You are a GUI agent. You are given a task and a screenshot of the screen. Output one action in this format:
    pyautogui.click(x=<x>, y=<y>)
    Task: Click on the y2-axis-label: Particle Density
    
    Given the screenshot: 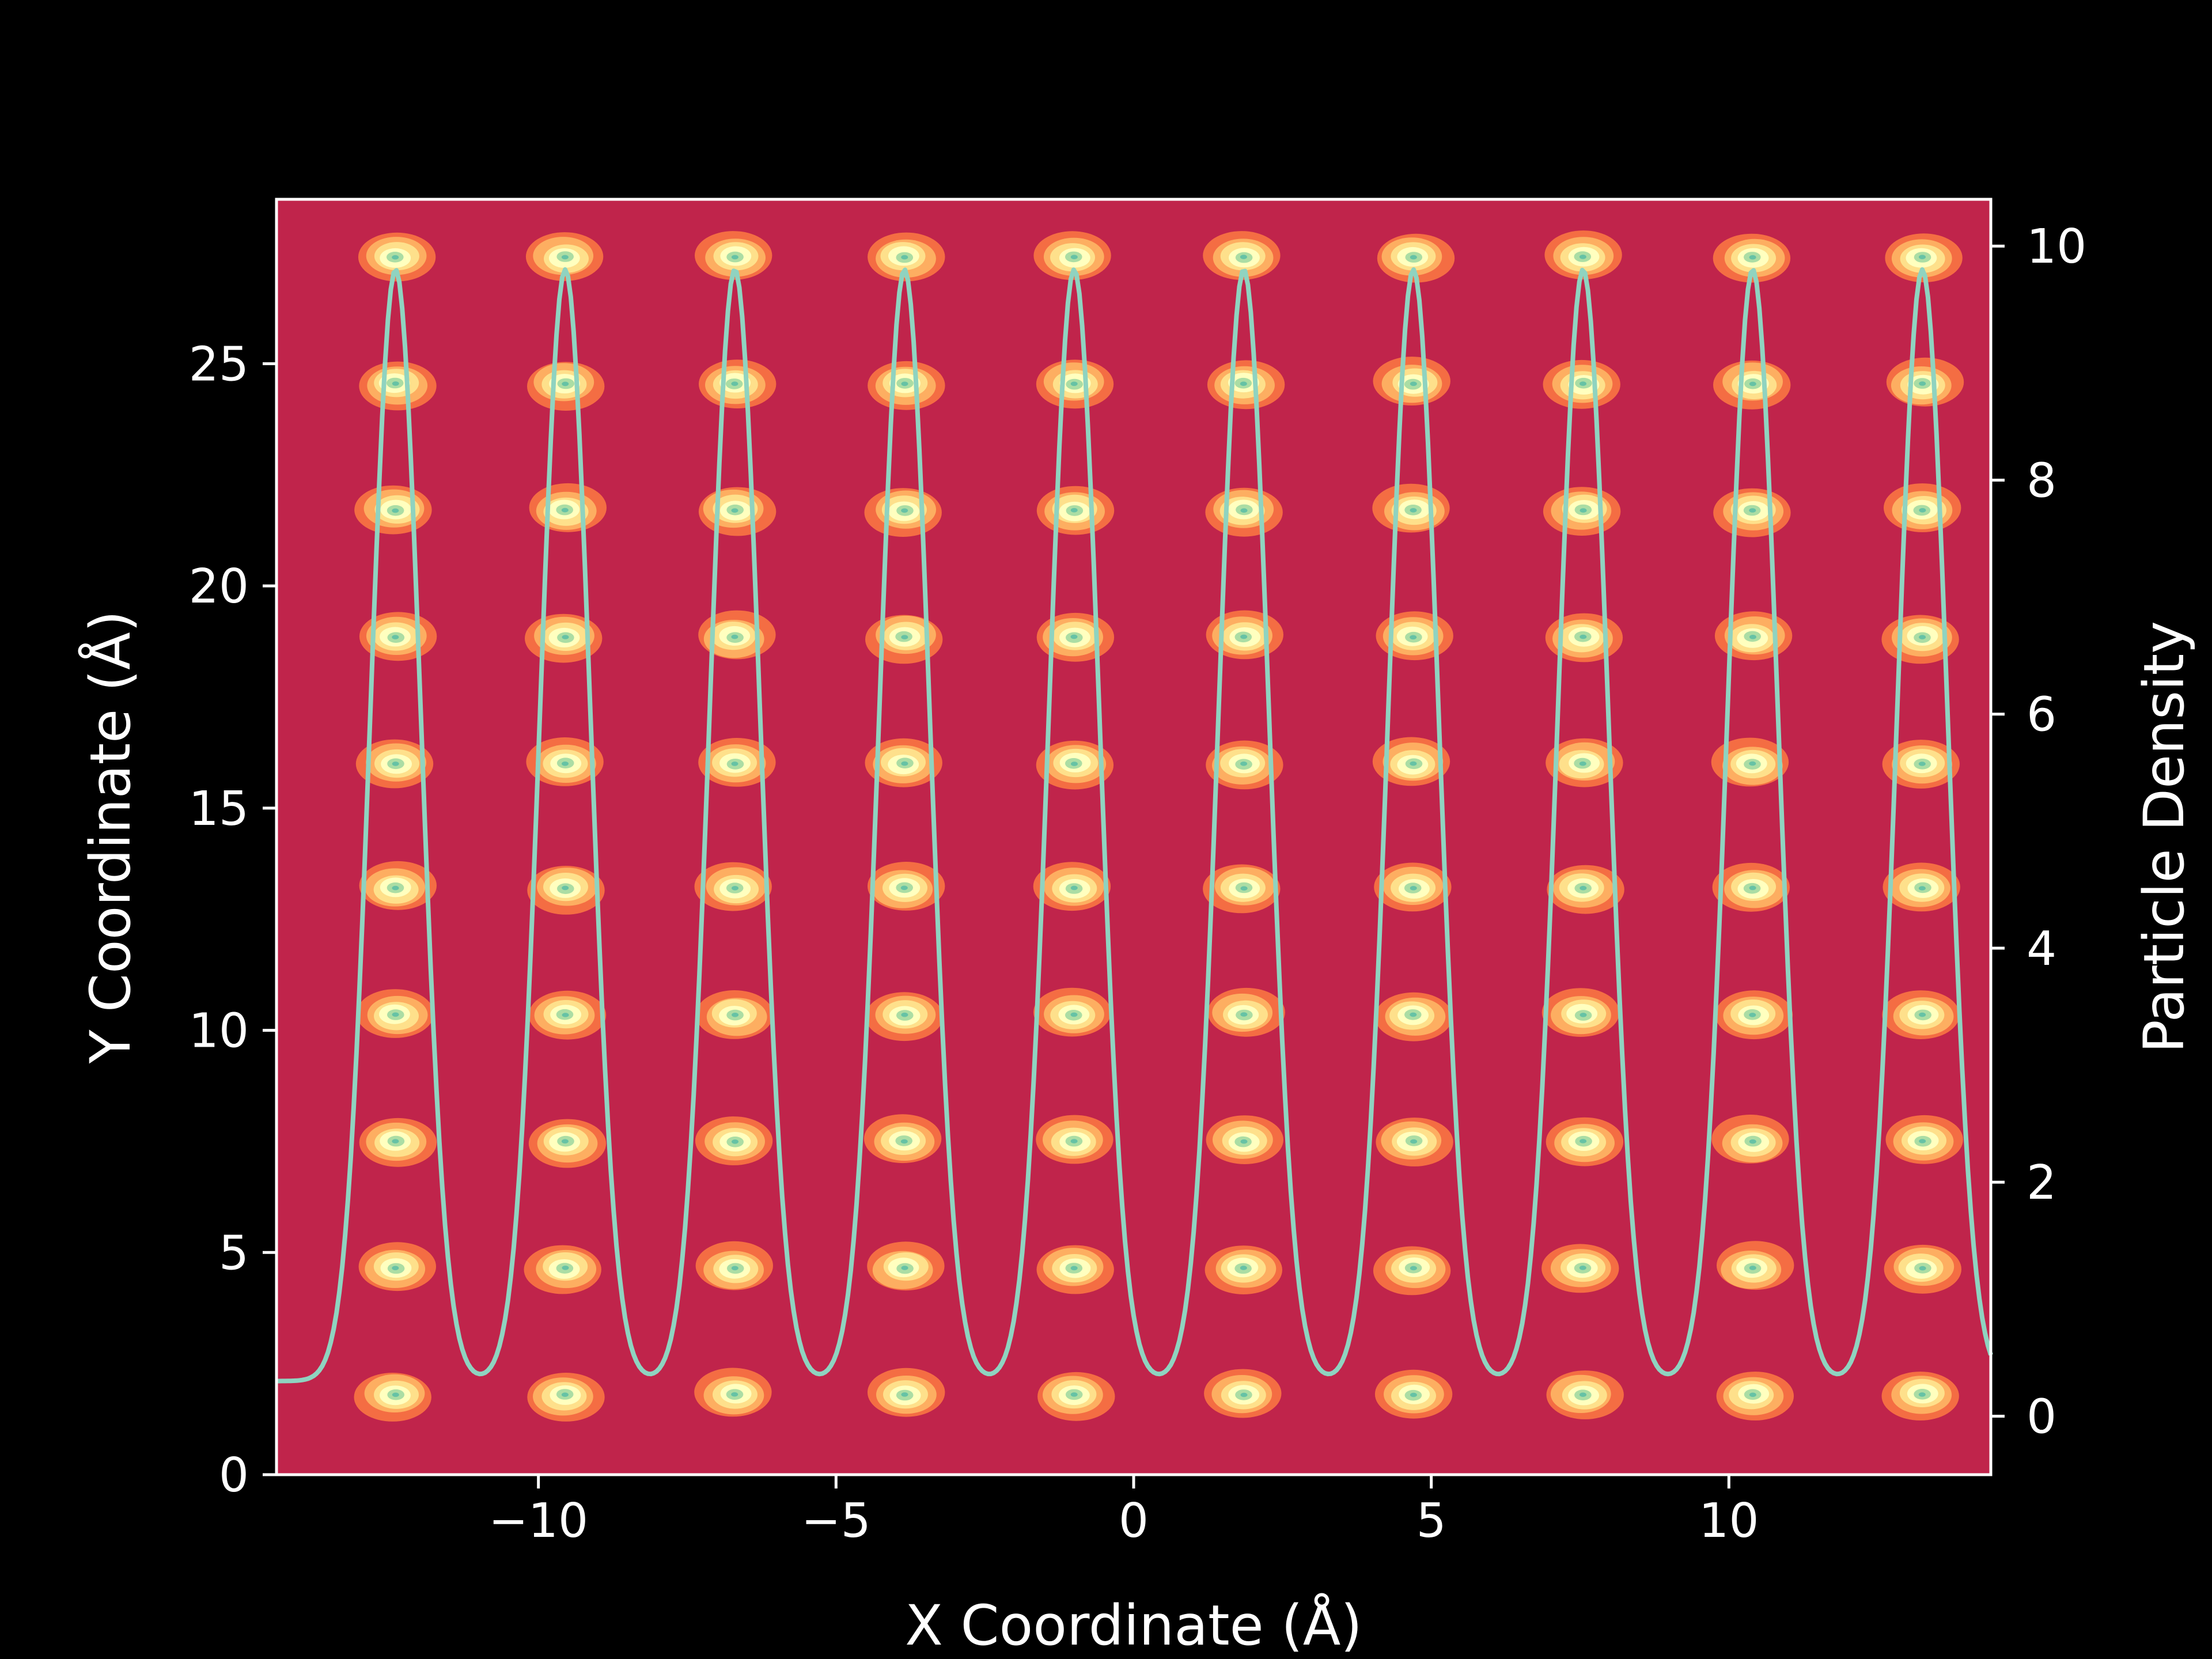 What is the action you would take?
    pyautogui.click(x=2164, y=837)
    